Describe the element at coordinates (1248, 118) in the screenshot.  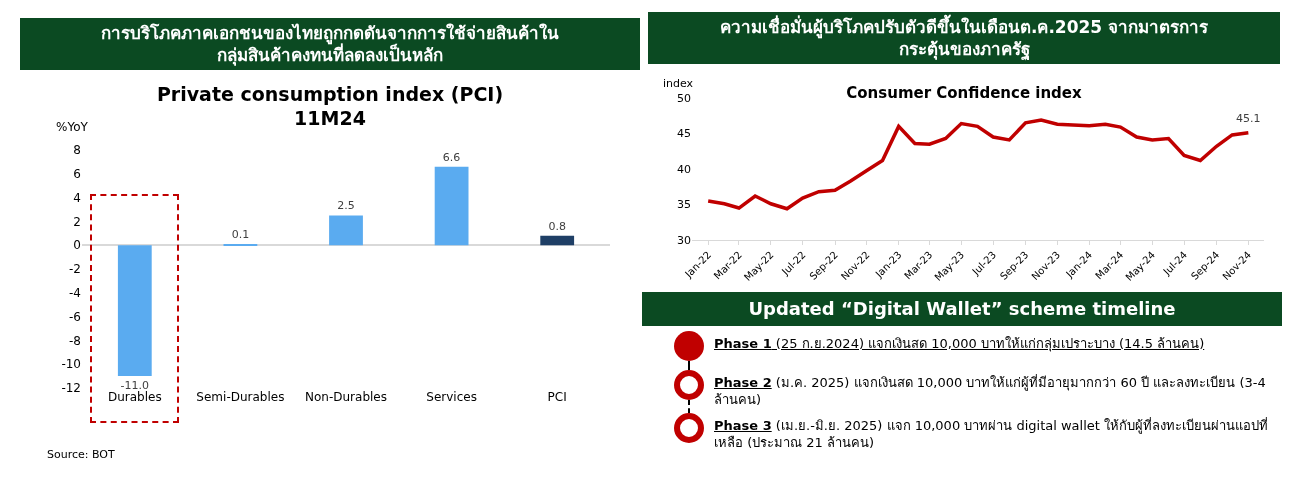
I see `annotation: 45.1` at that location.